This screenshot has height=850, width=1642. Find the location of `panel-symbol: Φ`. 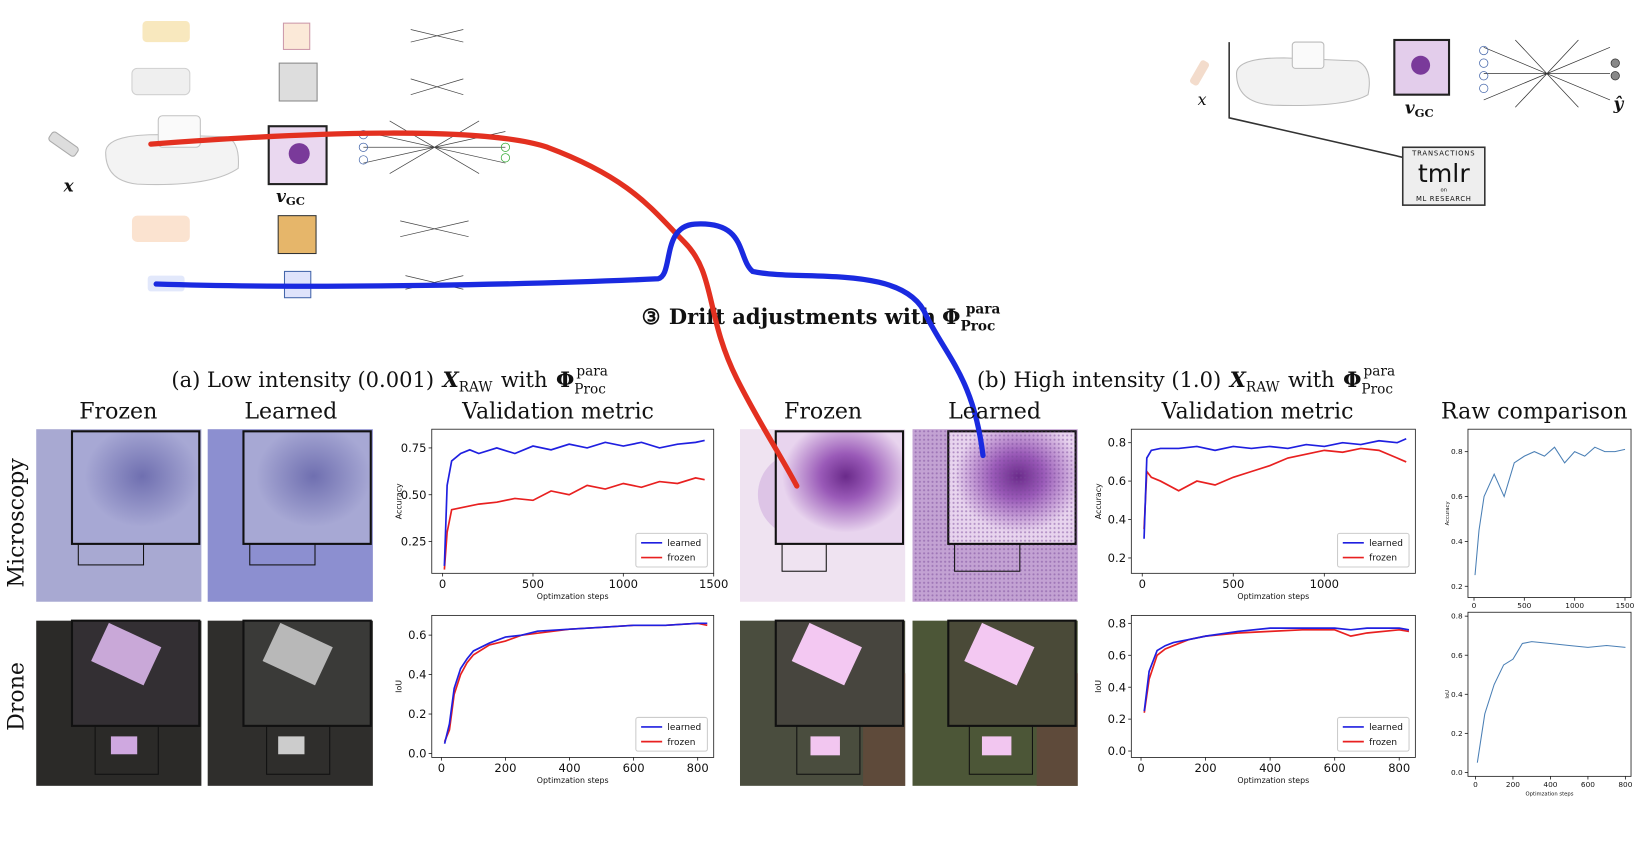

panel-symbol: Φ is located at coordinates (1352, 379).